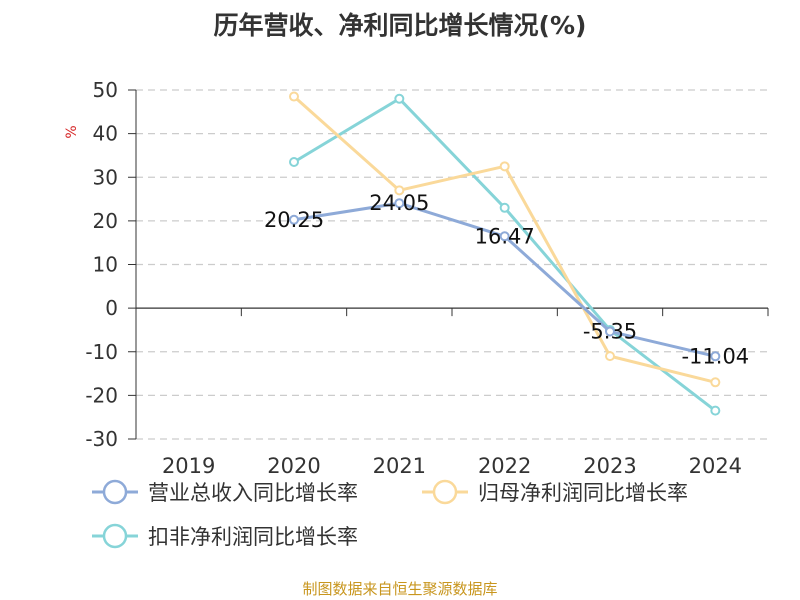 The height and width of the screenshot is (600, 800). What do you see at coordinates (293, 466) in the screenshot?
I see `x-tick-label: 2020` at bounding box center [293, 466].